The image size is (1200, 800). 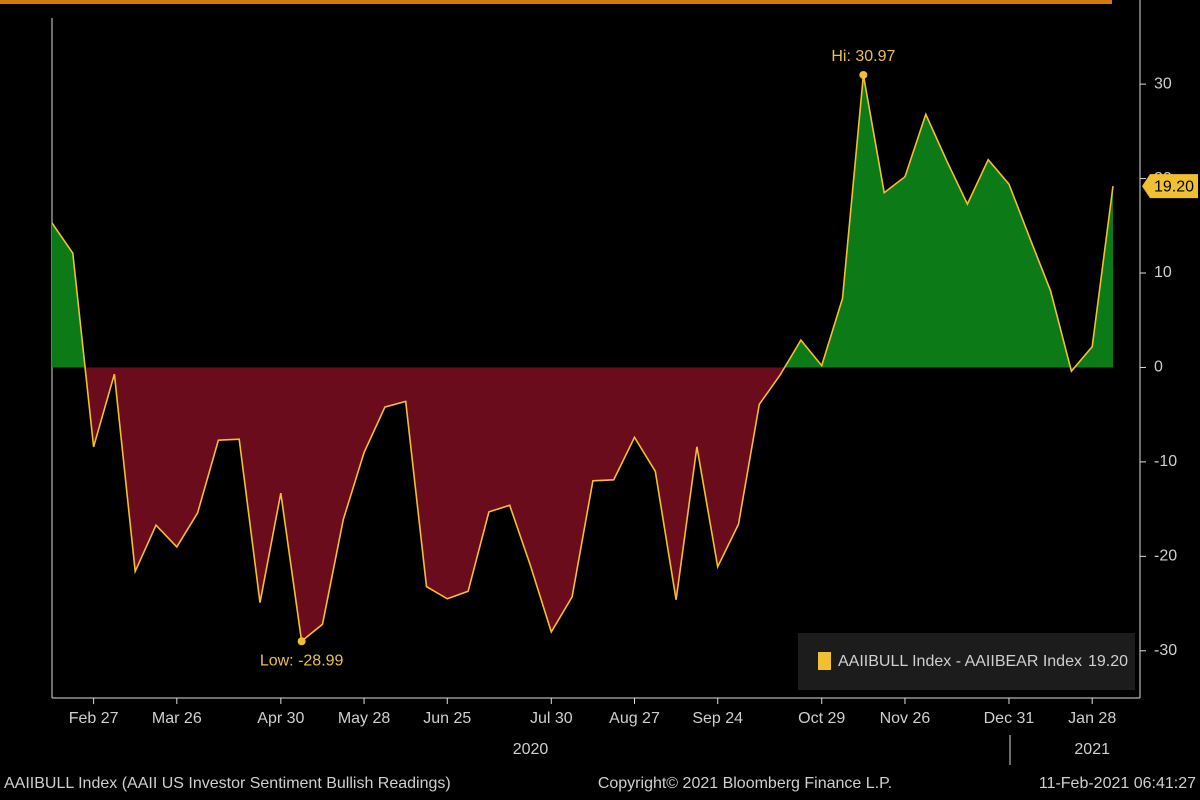 What do you see at coordinates (1165, 650) in the screenshot?
I see `y-tick-label: -30` at bounding box center [1165, 650].